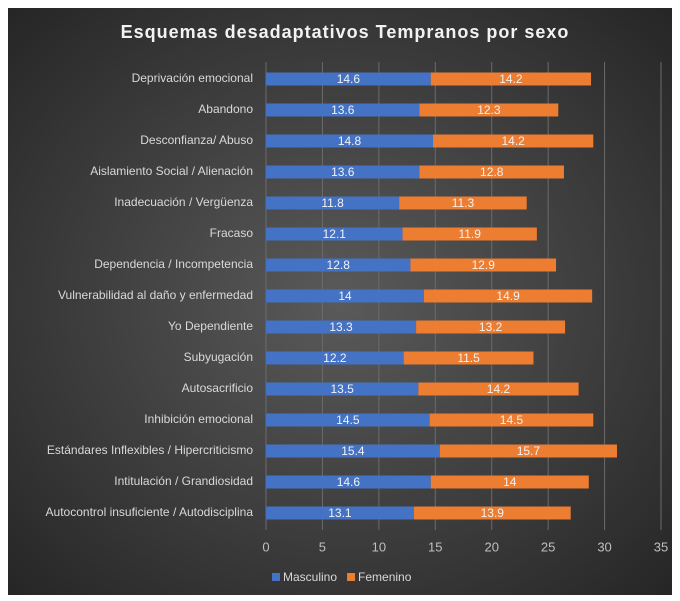 This screenshot has width=680, height=601. What do you see at coordinates (604, 546) in the screenshot?
I see `x-tick-label: 30` at bounding box center [604, 546].